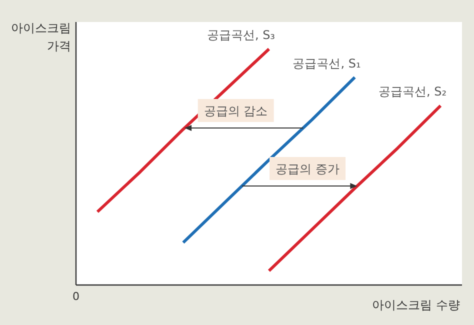  I want to click on series-label: 공급곡선, S₁, so click(326, 63).